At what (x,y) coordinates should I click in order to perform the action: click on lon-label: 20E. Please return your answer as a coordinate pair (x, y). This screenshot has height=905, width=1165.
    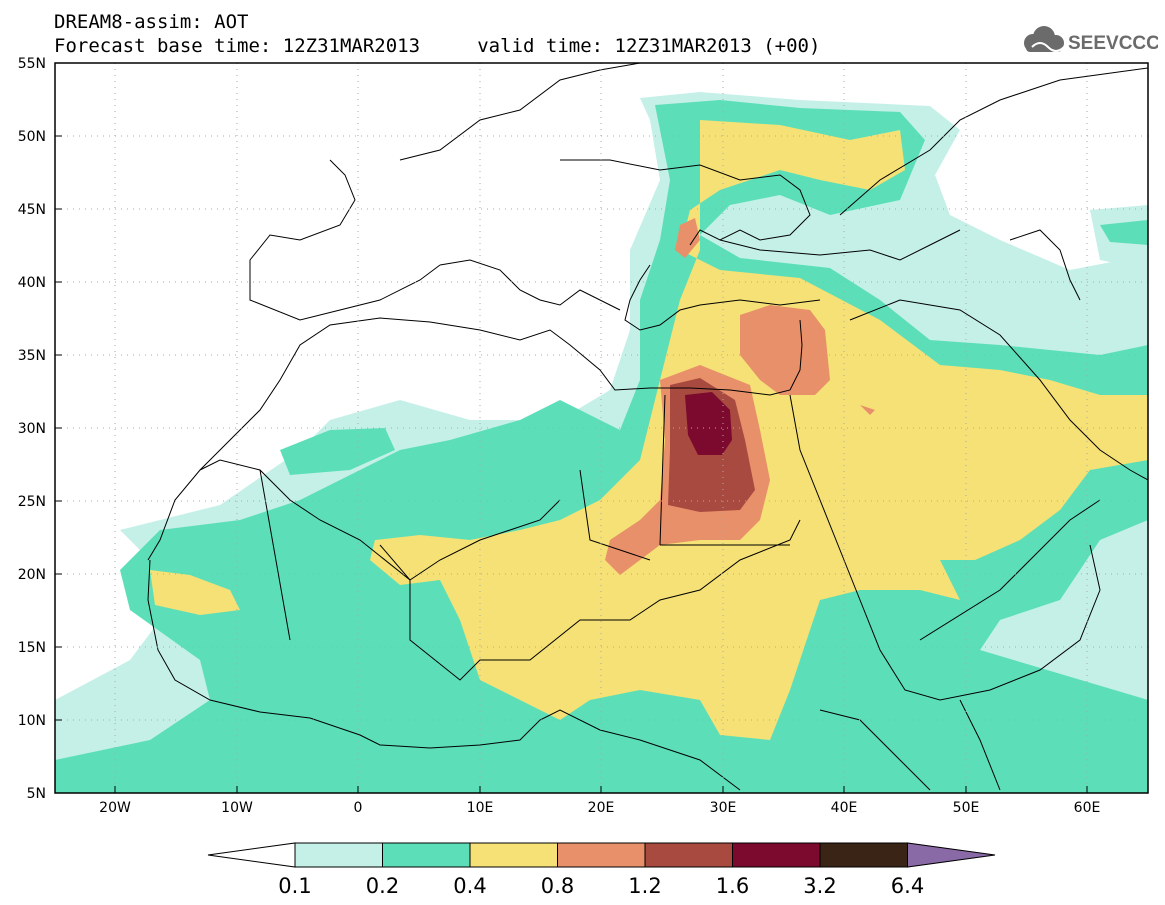
    Looking at the image, I should click on (601, 808).